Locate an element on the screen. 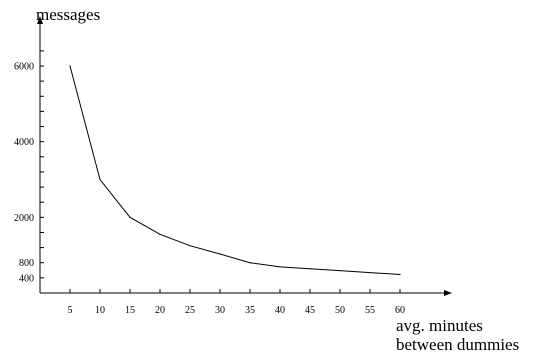  y-tick-label: 800 is located at coordinates (26, 263).